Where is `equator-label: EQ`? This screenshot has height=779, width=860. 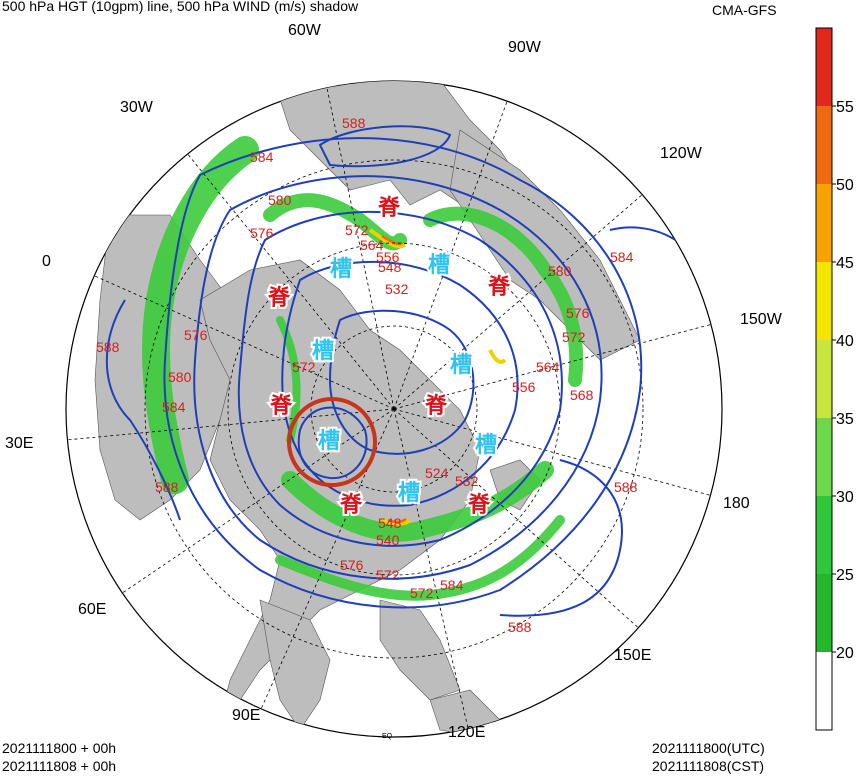
equator-label: EQ is located at coordinates (387, 736).